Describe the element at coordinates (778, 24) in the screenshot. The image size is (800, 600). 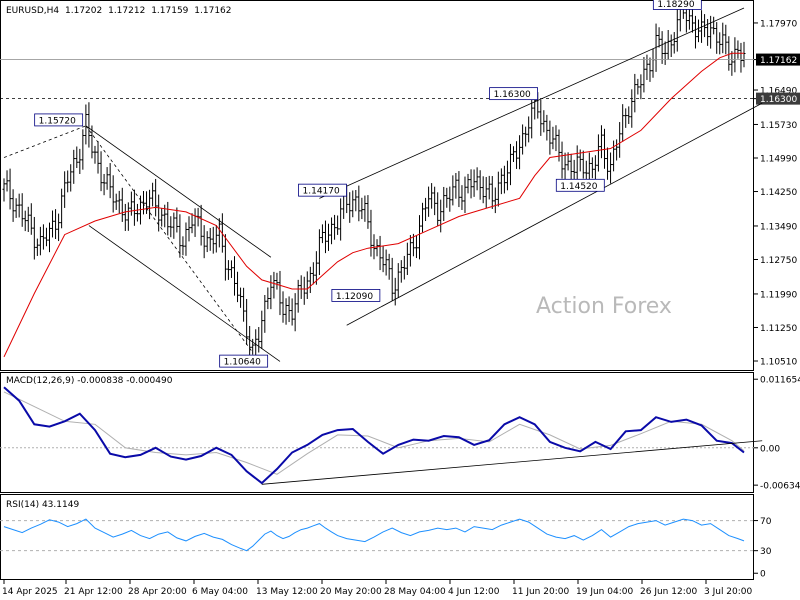
I see `price-tick-label-0: 1.17970` at that location.